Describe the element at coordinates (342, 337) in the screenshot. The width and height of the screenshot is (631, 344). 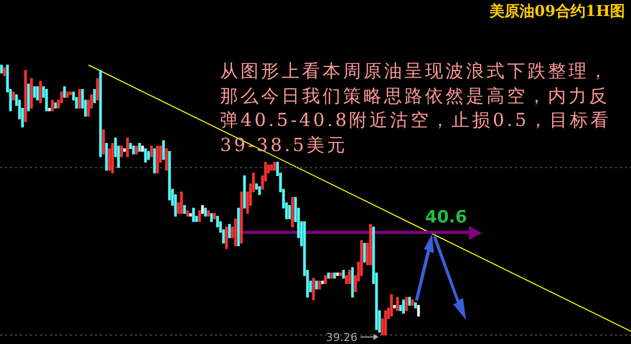
I see `annotation: 39.26` at that location.